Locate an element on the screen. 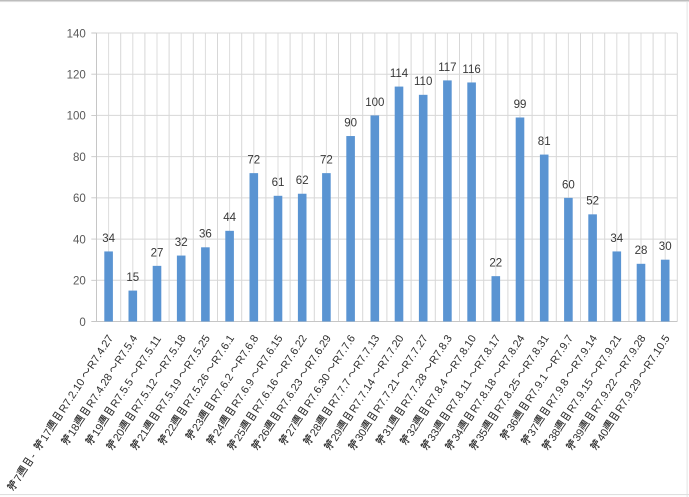 This screenshot has height=497, width=689. svg-text: 81 is located at coordinates (544, 142).